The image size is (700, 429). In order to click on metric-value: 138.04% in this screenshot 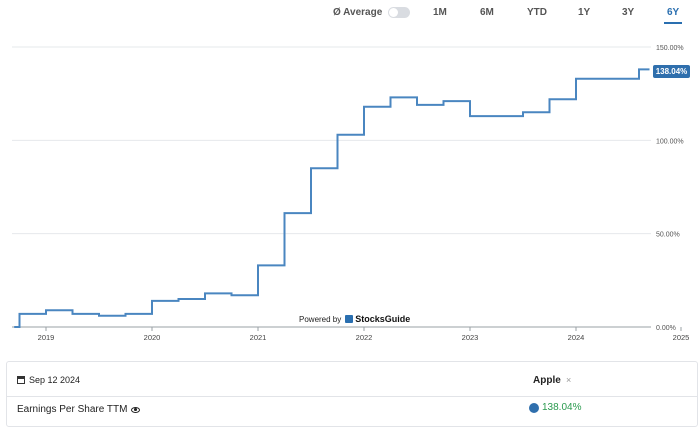, I will do `click(555, 407)`.